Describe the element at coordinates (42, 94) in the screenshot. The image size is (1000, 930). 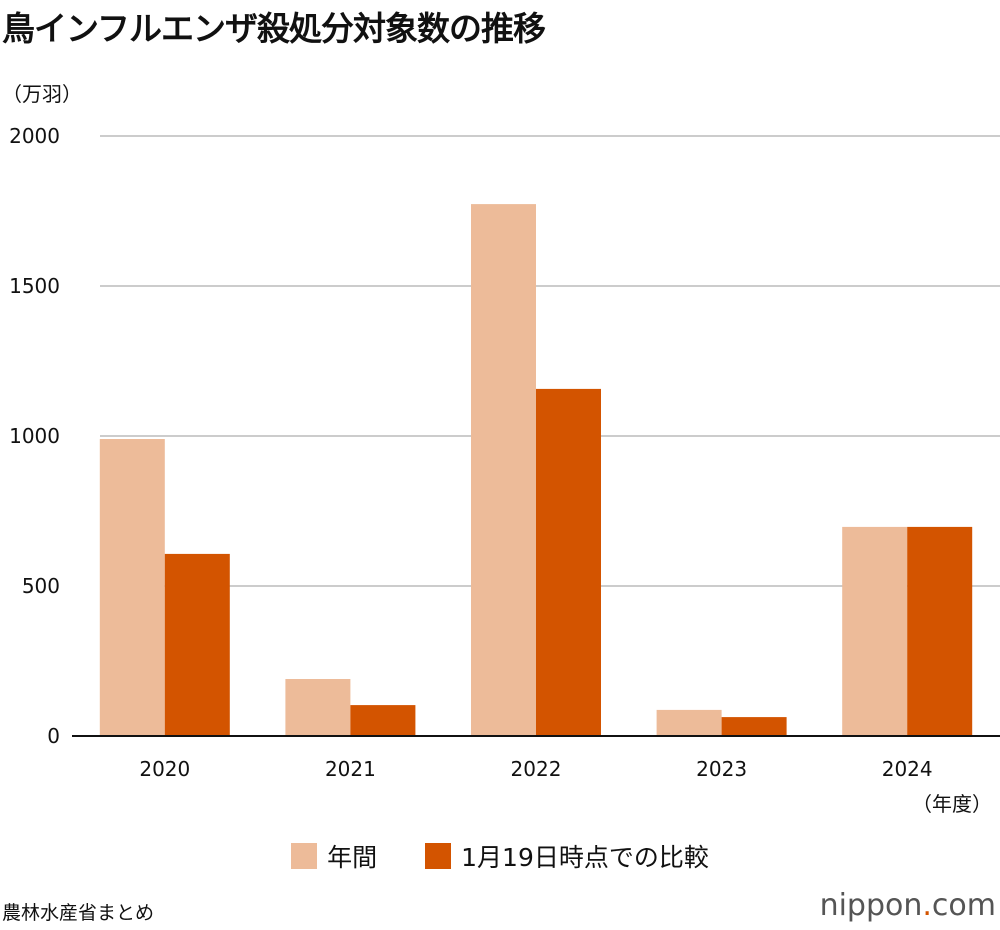
I see `y-axis-label: （万羽）` at that location.